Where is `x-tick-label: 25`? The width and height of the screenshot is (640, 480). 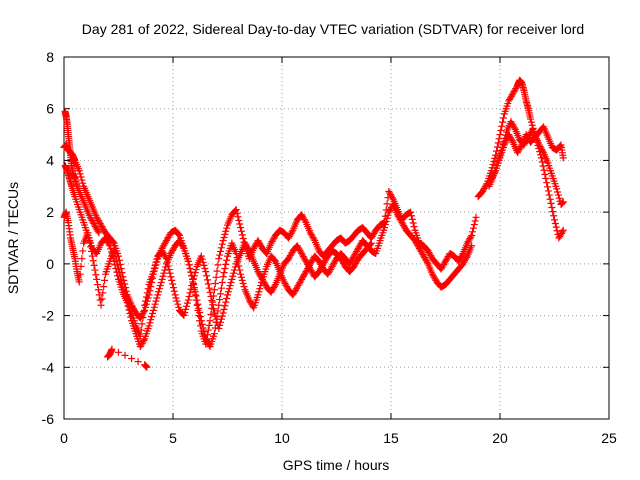
x-tick-label: 25 is located at coordinates (609, 438).